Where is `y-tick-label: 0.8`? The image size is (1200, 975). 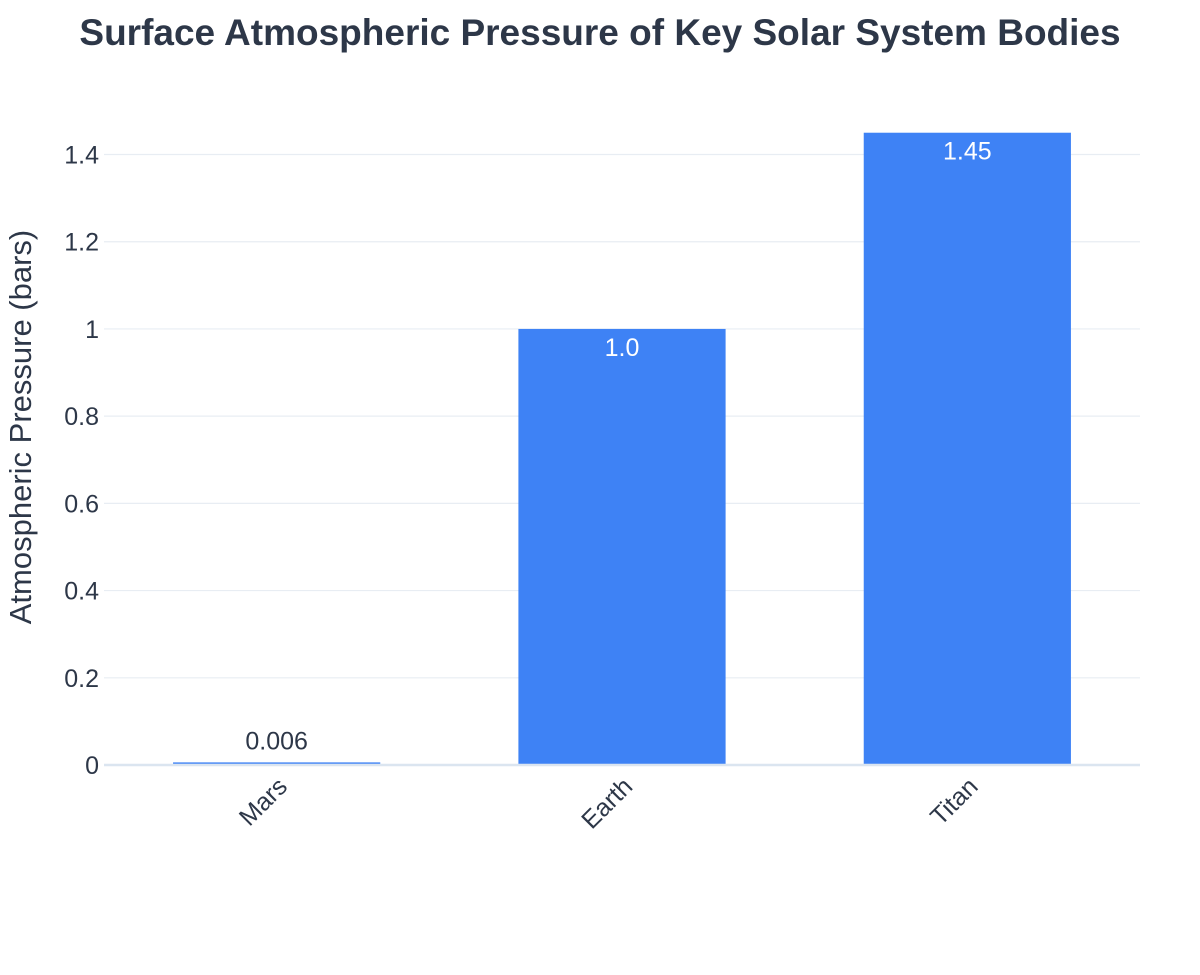 y-tick-label: 0.8 is located at coordinates (81, 417).